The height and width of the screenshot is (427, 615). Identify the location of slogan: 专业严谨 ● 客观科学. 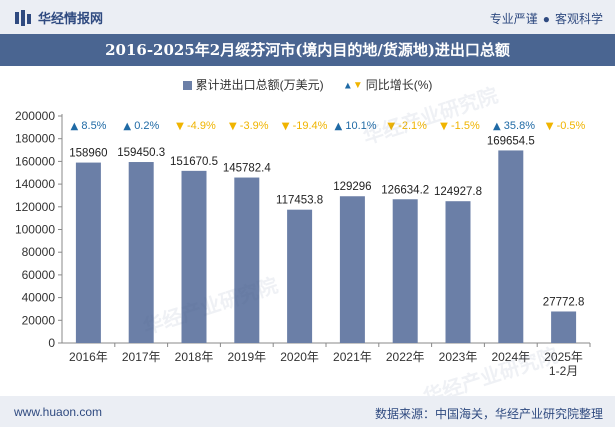
(546, 18).